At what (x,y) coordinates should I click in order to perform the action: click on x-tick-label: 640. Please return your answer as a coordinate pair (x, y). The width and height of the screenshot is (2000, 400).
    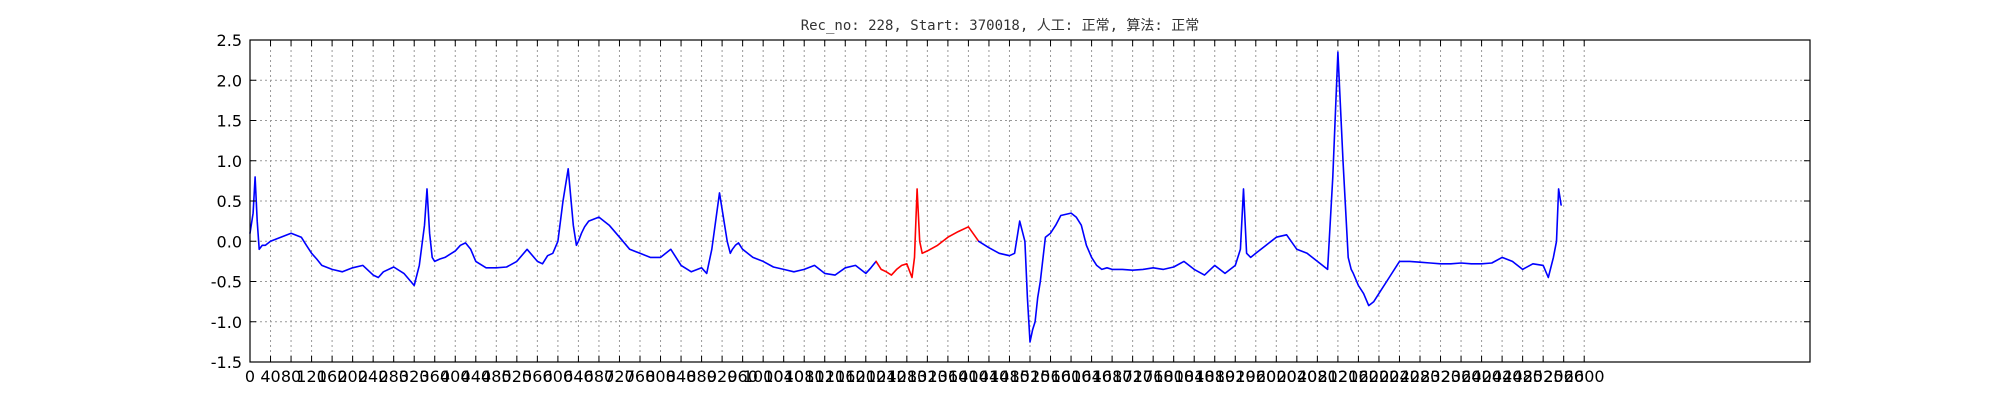
    Looking at the image, I should click on (578, 376).